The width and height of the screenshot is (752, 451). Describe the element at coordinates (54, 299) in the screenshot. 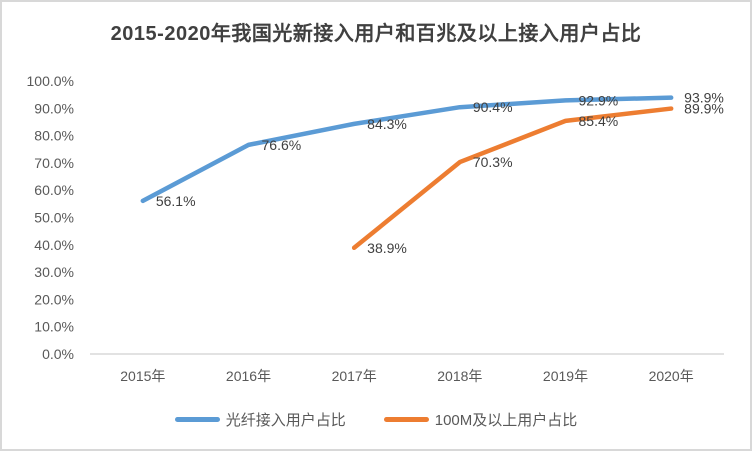

I see `y-axis-tick-label: 20.0%` at that location.